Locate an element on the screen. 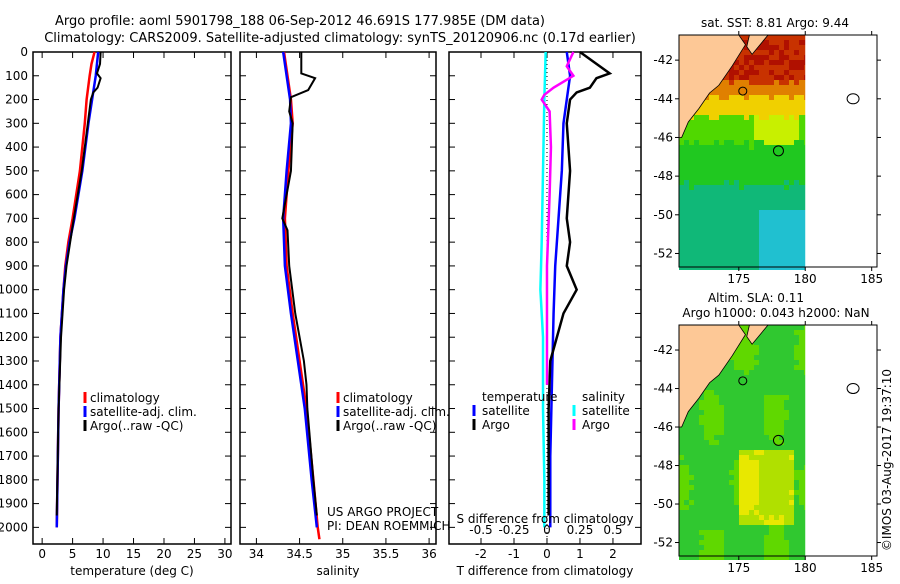 The width and height of the screenshot is (900, 584). y-tick-label: 1700 is located at coordinates (14, 456).